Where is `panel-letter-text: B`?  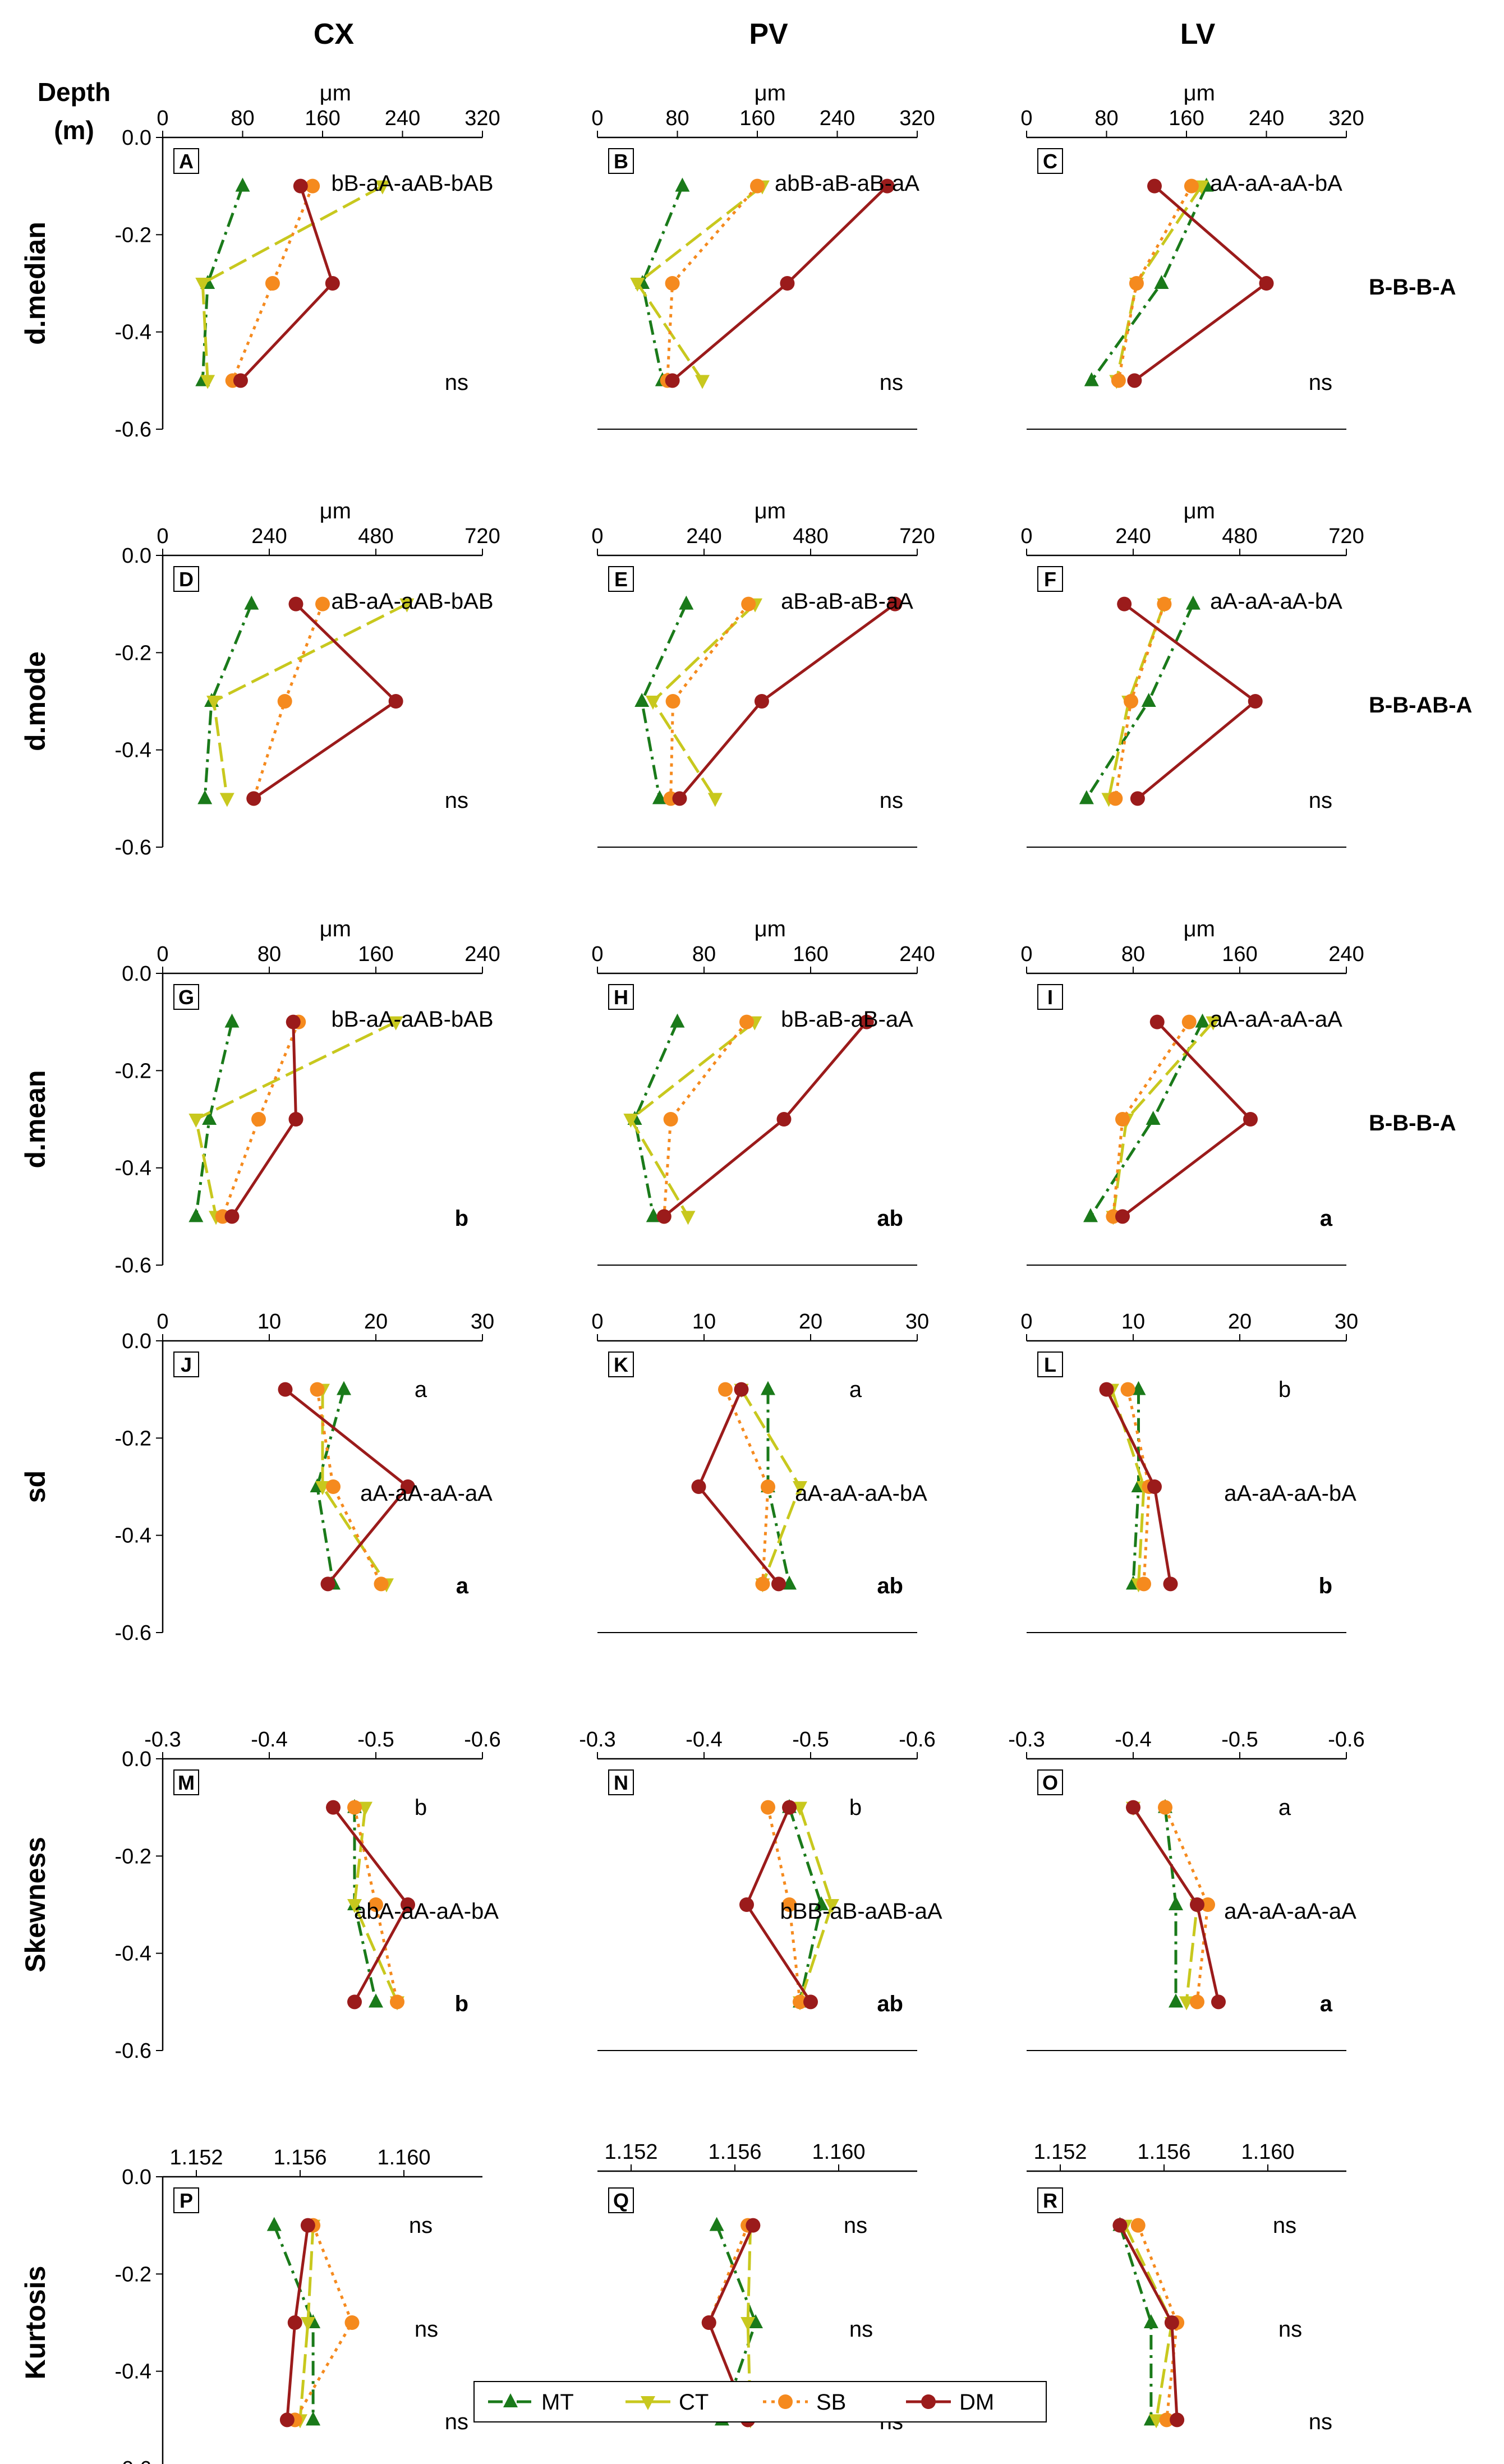
panel-letter-text: B is located at coordinates (621, 162).